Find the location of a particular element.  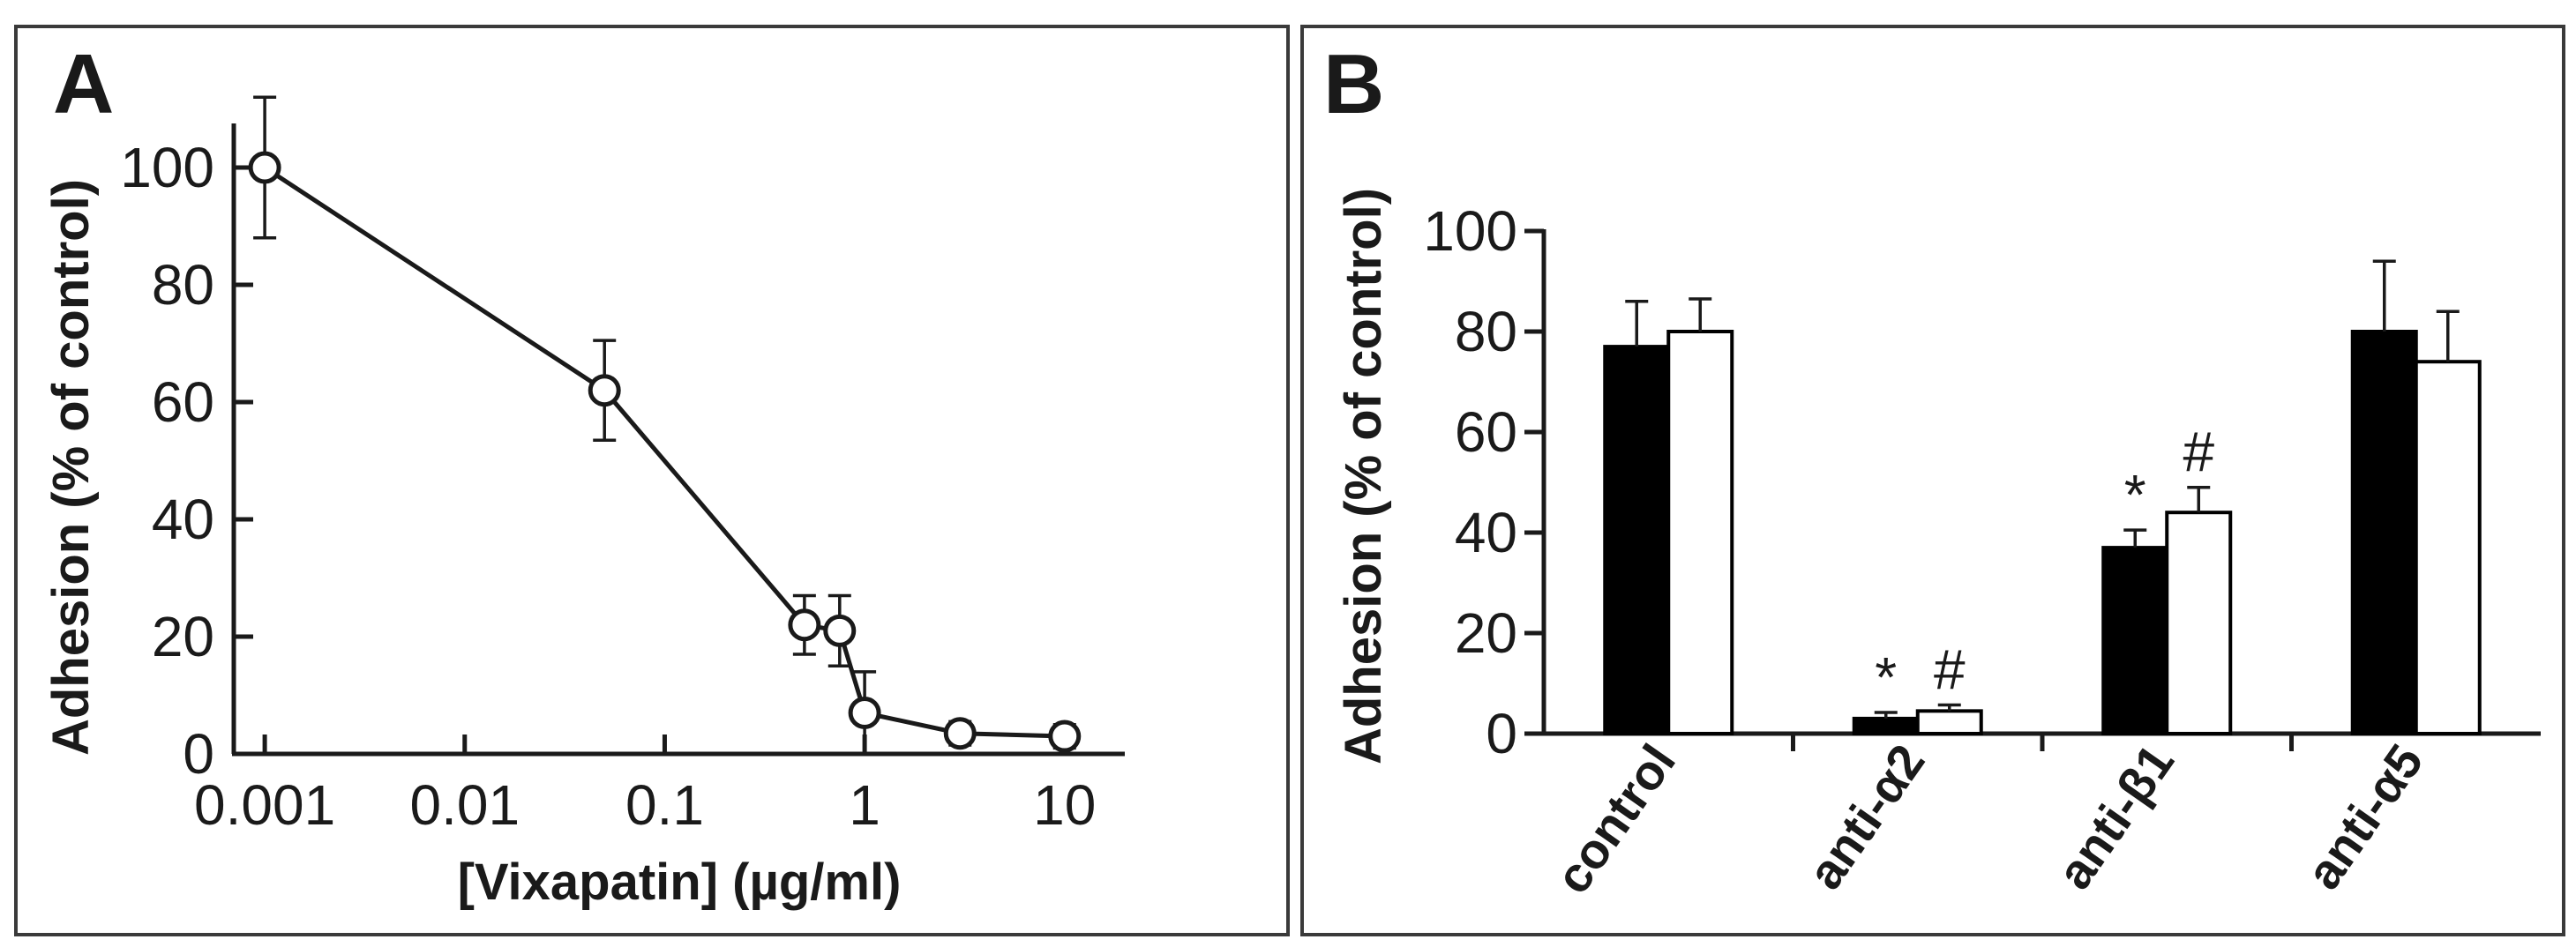

panel-b-y-tick-label: 80 is located at coordinates (1486, 331).